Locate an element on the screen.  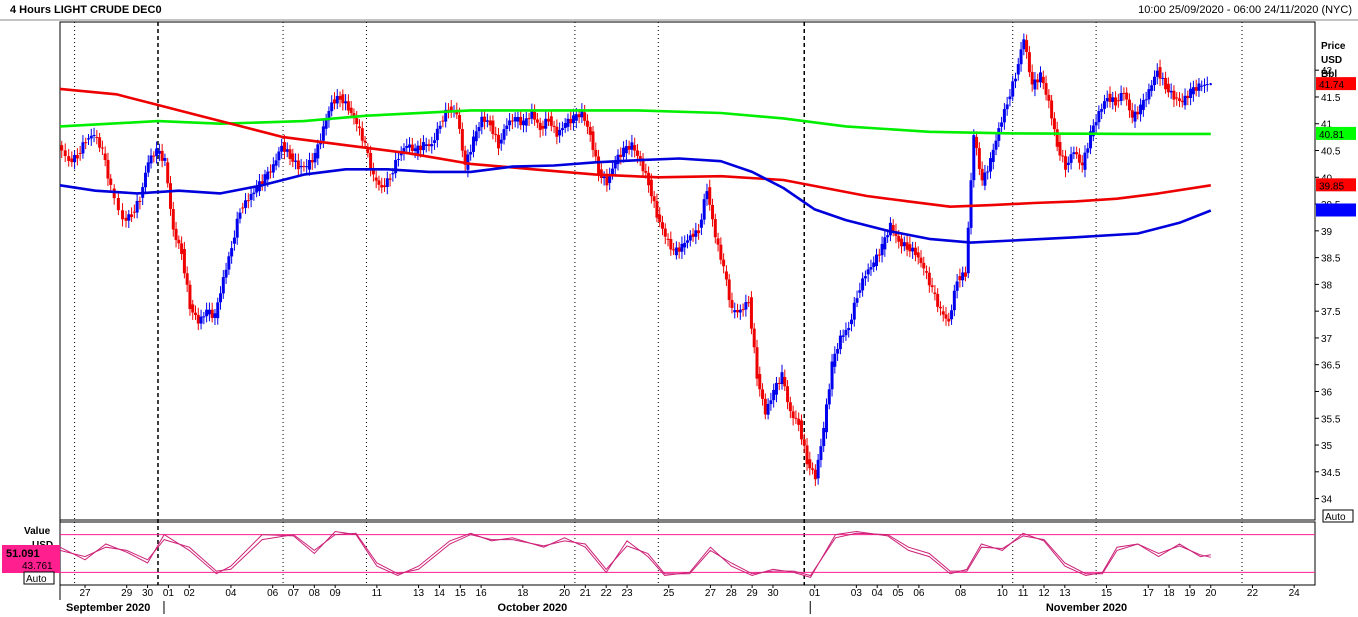
time-tick-label: 08 is located at coordinates (961, 593).